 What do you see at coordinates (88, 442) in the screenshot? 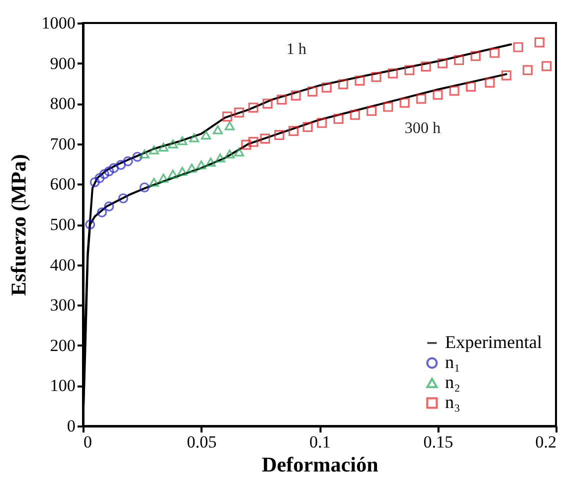
I see `x-tick-label: 0` at bounding box center [88, 442].